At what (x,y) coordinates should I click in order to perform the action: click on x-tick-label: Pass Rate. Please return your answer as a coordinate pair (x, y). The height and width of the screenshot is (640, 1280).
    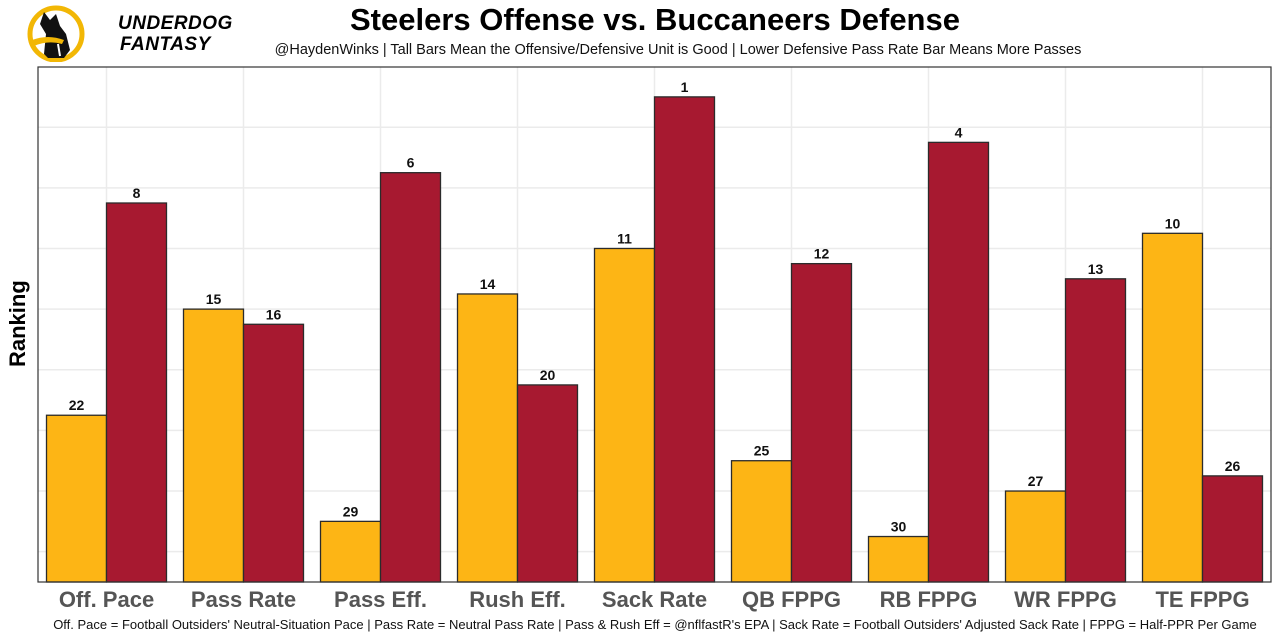
    Looking at the image, I should click on (243, 599).